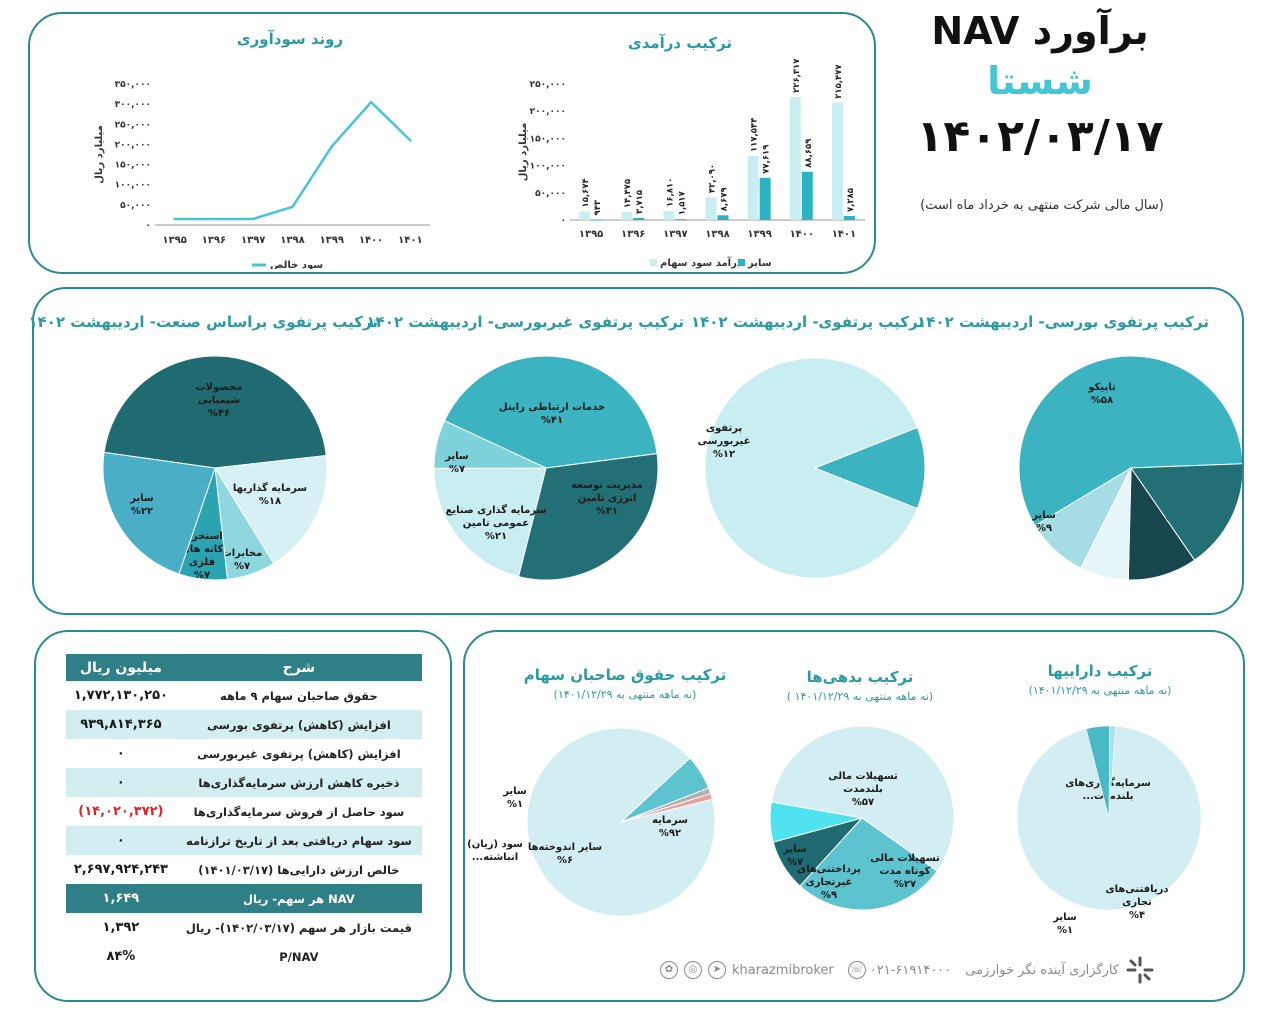 This screenshot has height=1013, width=1280. Describe the element at coordinates (668, 970) in the screenshot. I see `aparat-icon: ✿` at that location.